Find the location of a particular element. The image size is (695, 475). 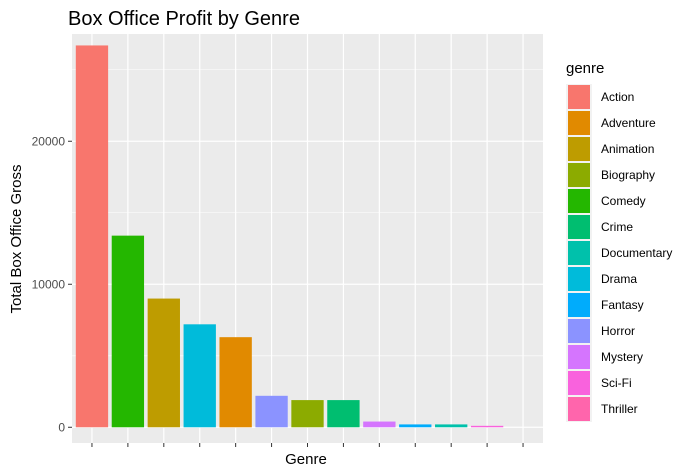

legend-title: genre is located at coordinates (585, 68).